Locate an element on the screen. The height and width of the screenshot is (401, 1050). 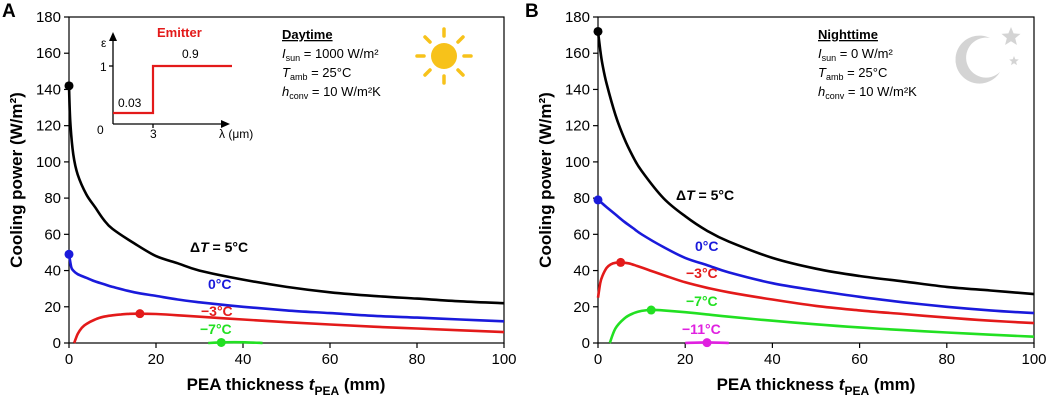
inset-y-one: 1 is located at coordinates (103, 67).